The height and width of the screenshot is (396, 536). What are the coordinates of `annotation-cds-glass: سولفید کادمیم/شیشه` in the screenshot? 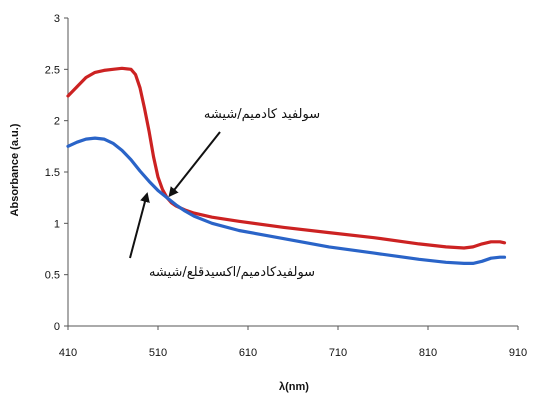 It's located at (262, 114).